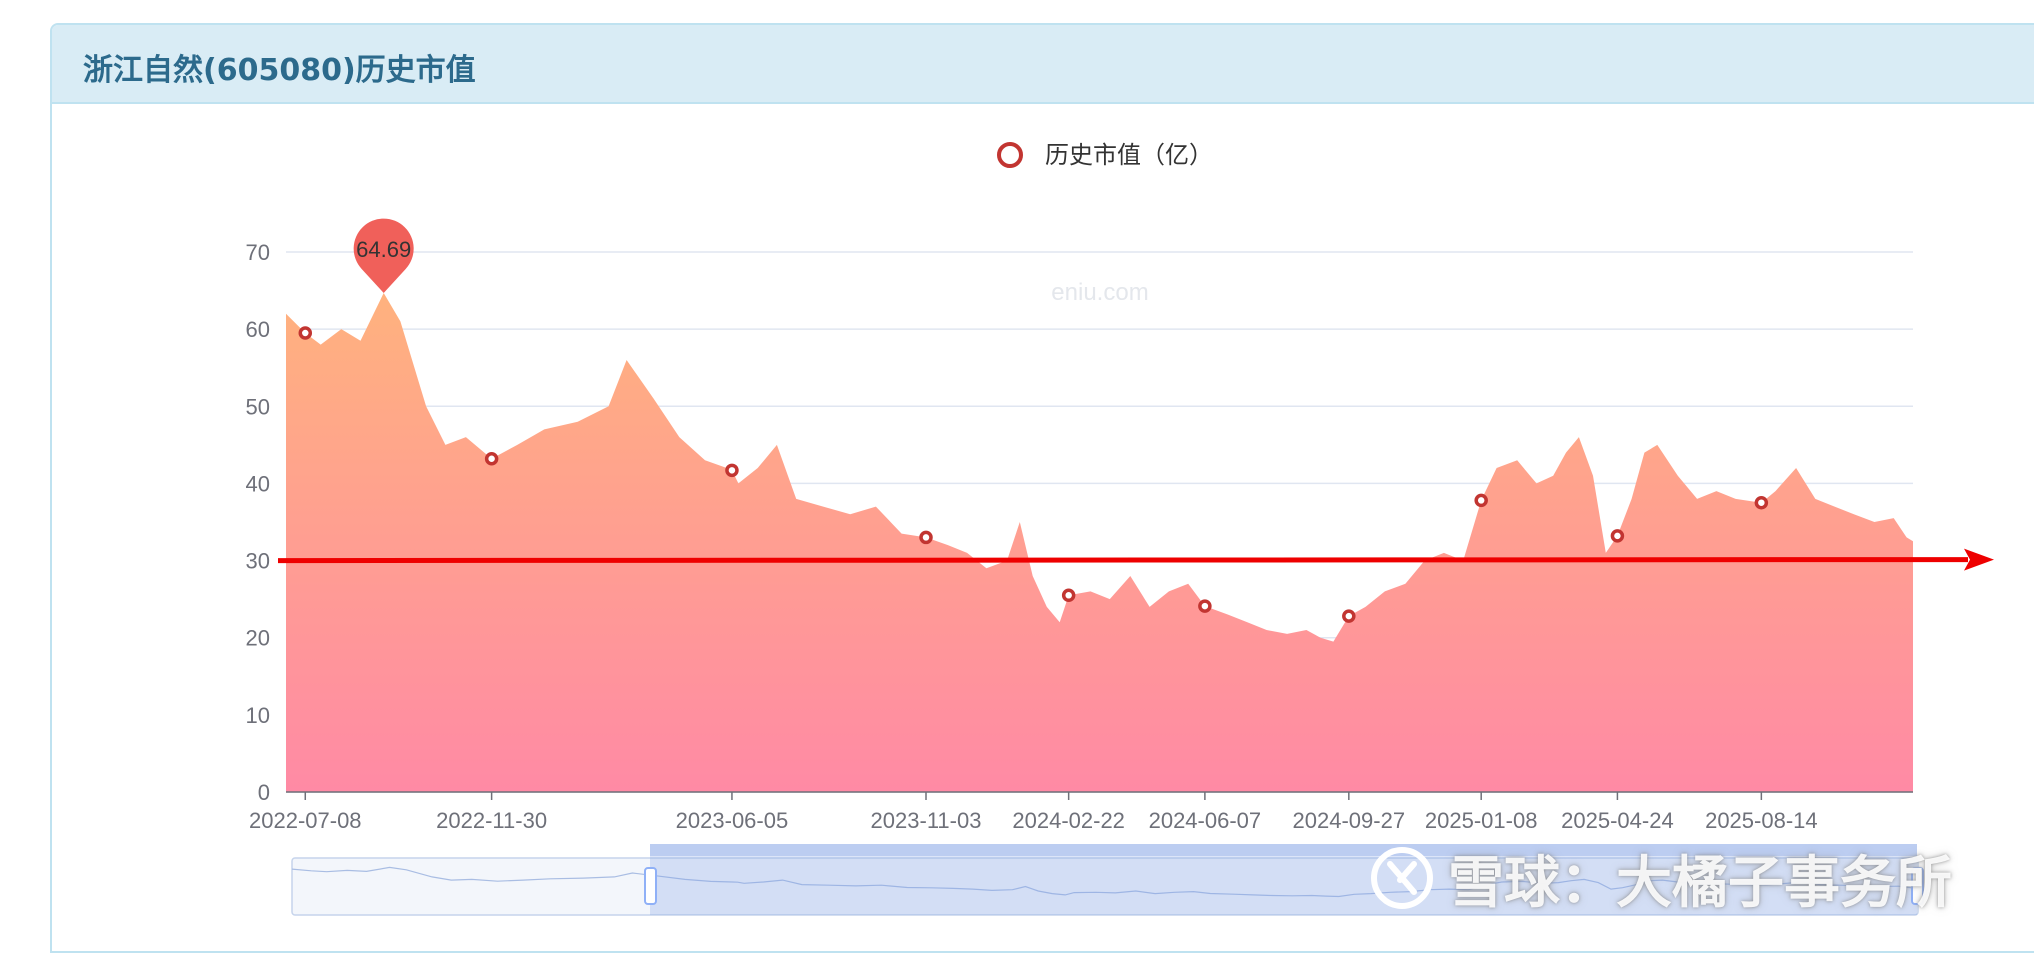 The width and height of the screenshot is (2034, 953). What do you see at coordinates (1700, 883) in the screenshot?
I see `xueqiu-watermark-text: 雪球：大橘子事务所` at bounding box center [1700, 883].